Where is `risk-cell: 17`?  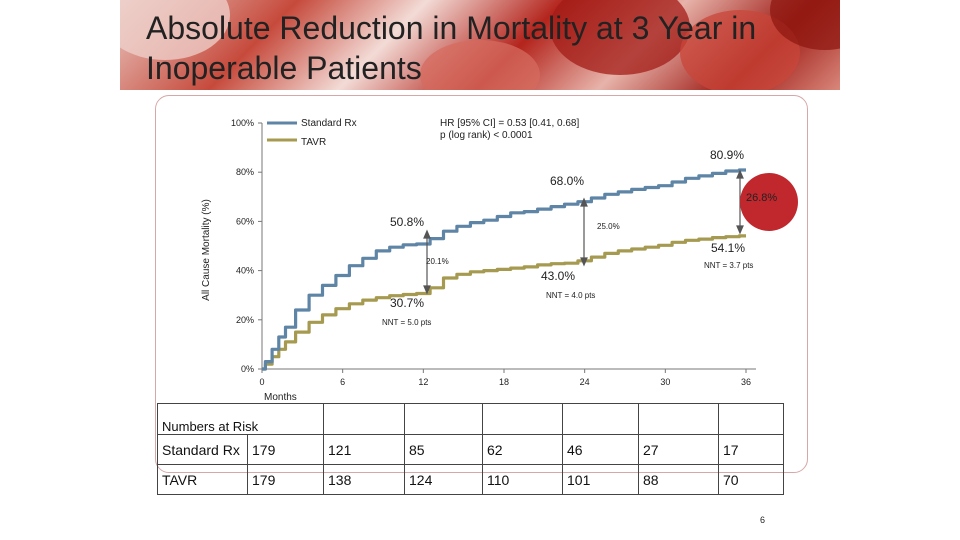 risk-cell: 17 is located at coordinates (751, 449).